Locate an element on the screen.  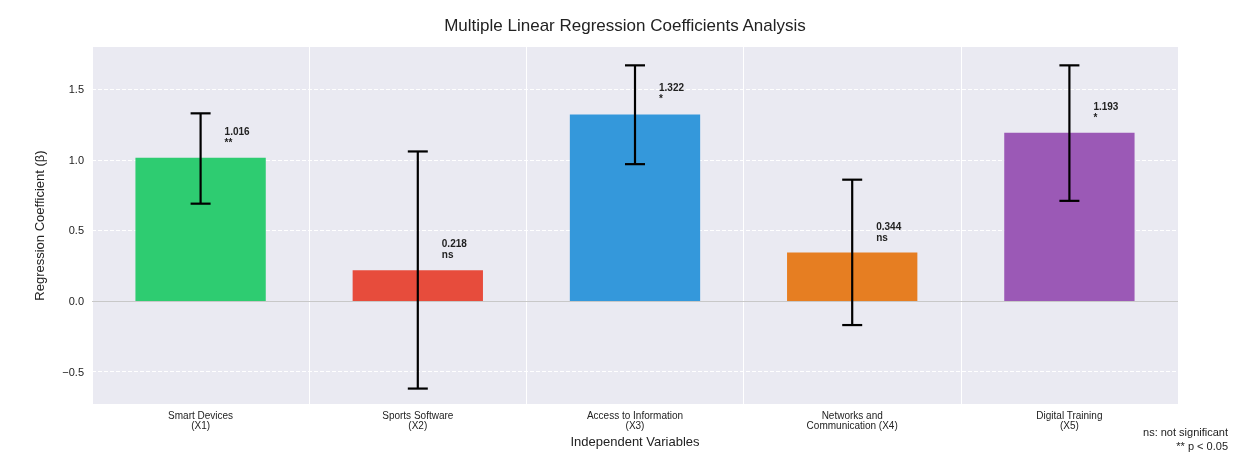
data-label: 1.322 * is located at coordinates (672, 93).